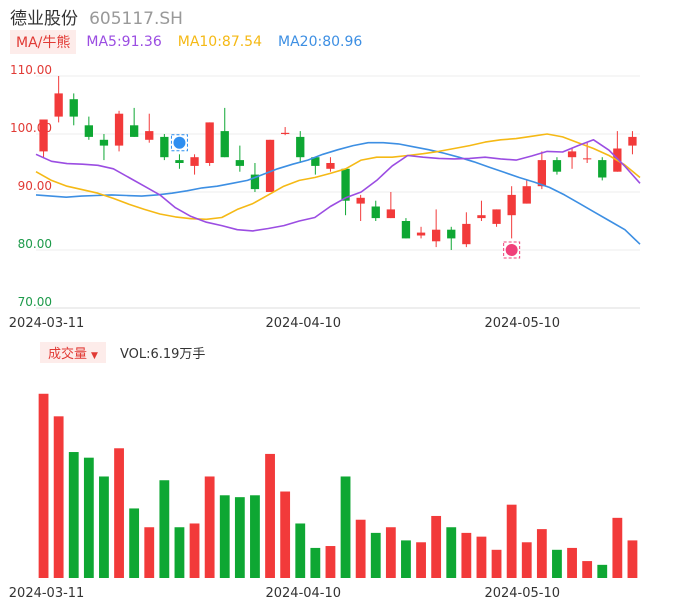  What do you see at coordinates (43, 42) in the screenshot?
I see `ma-indicator-selector: MA/牛熊` at bounding box center [43, 42].